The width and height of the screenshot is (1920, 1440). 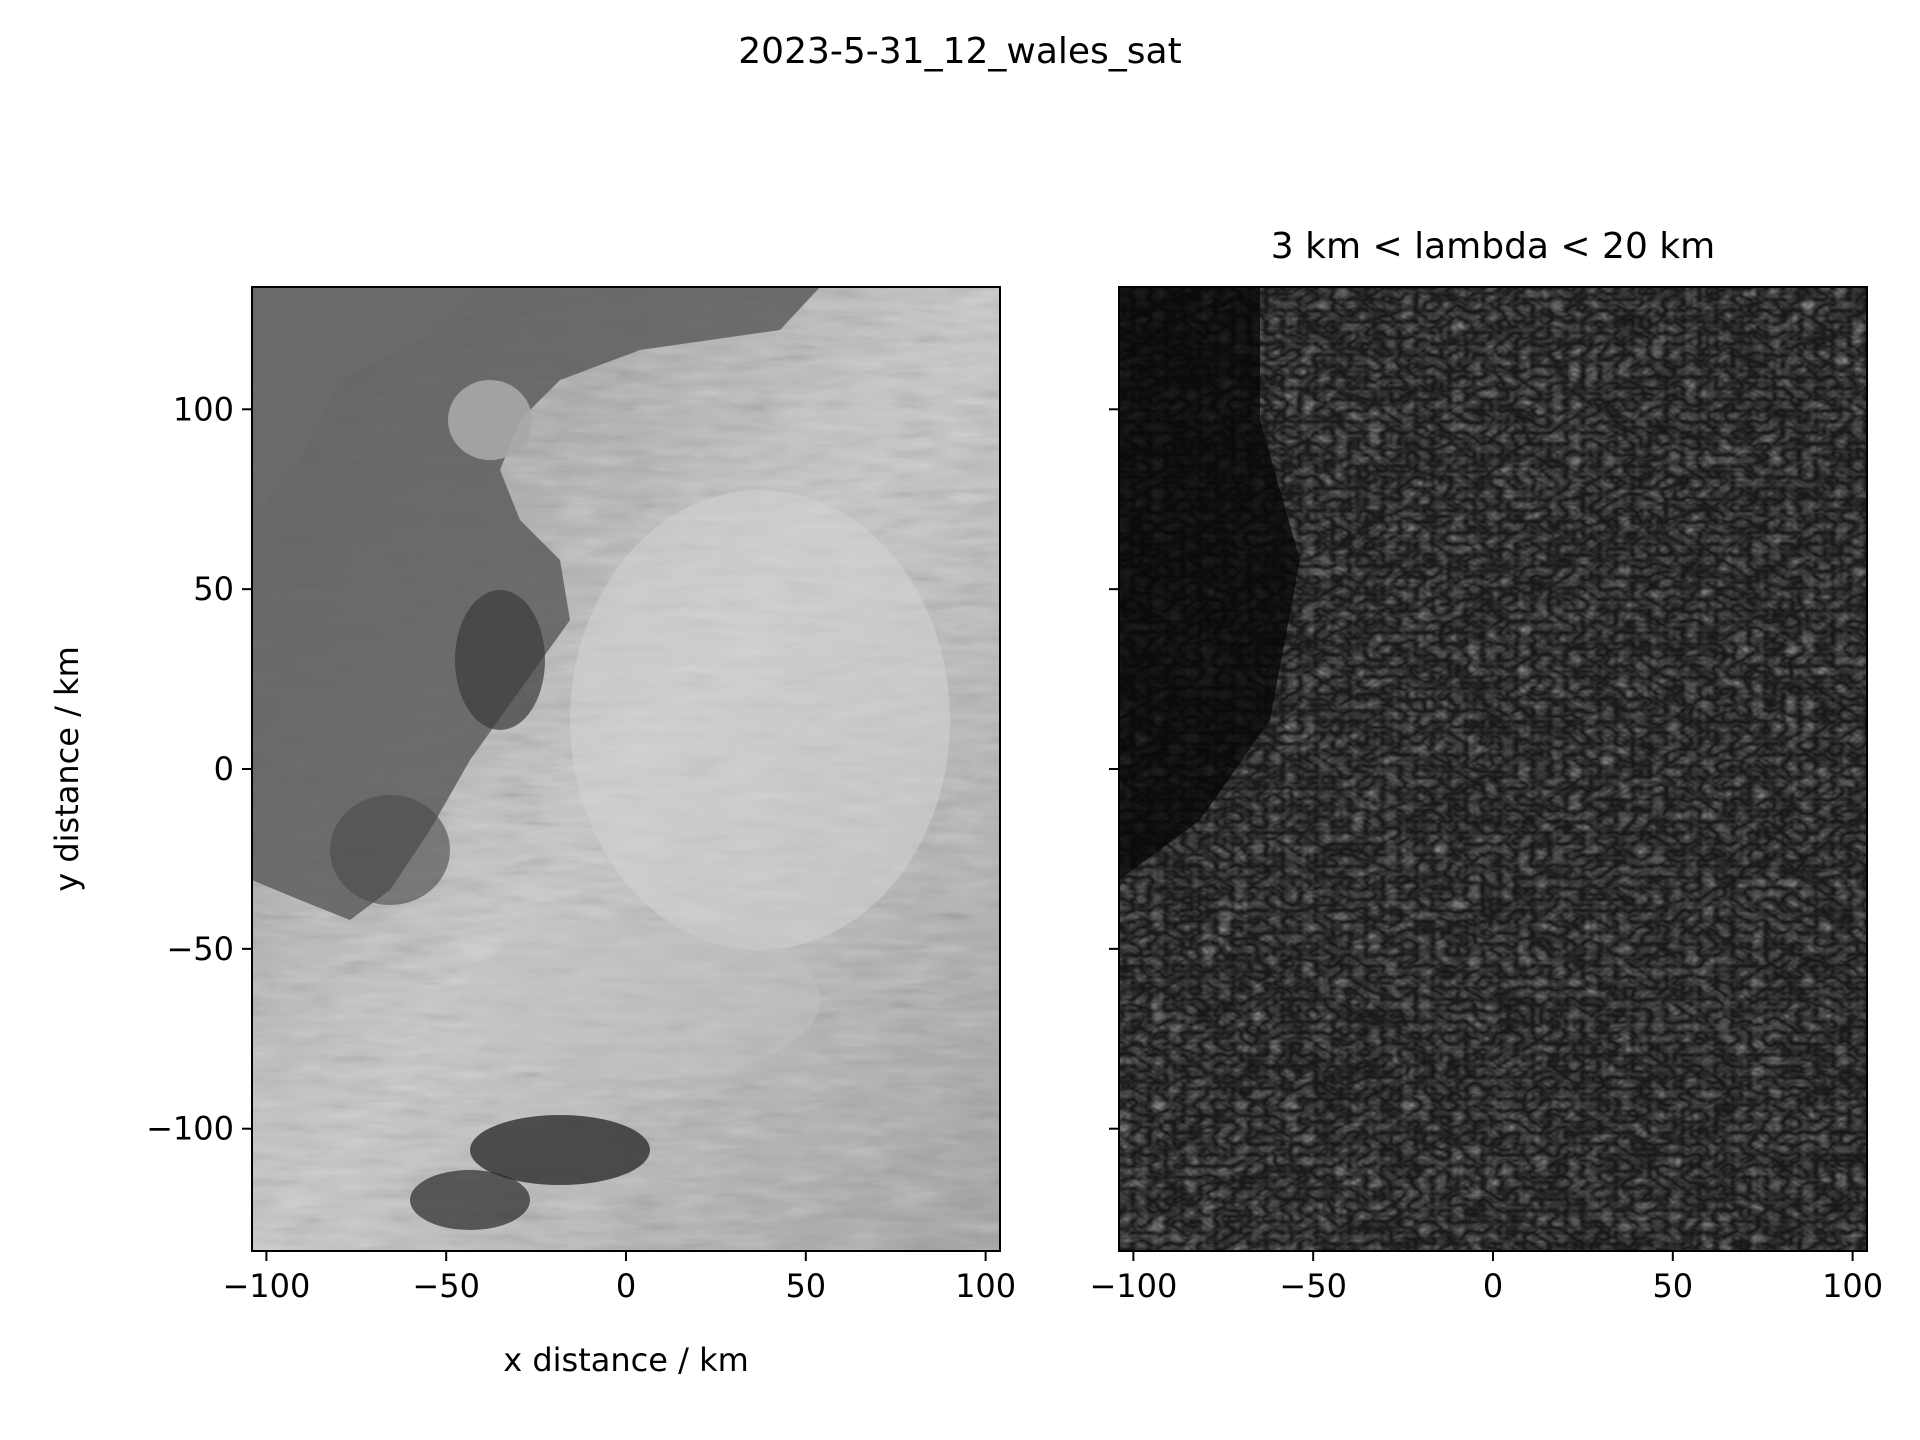 What do you see at coordinates (190, 1129) in the screenshot?
I see `left-y-tick-label: −100` at bounding box center [190, 1129].